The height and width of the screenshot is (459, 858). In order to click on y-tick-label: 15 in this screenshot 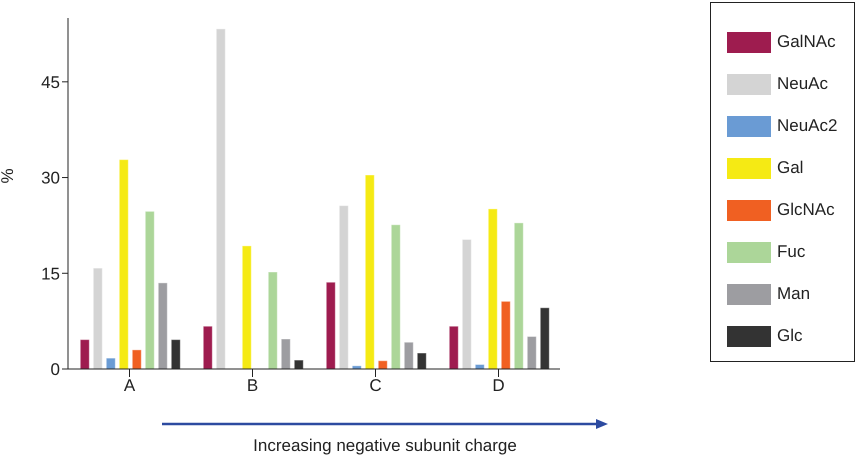, I will do `click(50, 274)`.